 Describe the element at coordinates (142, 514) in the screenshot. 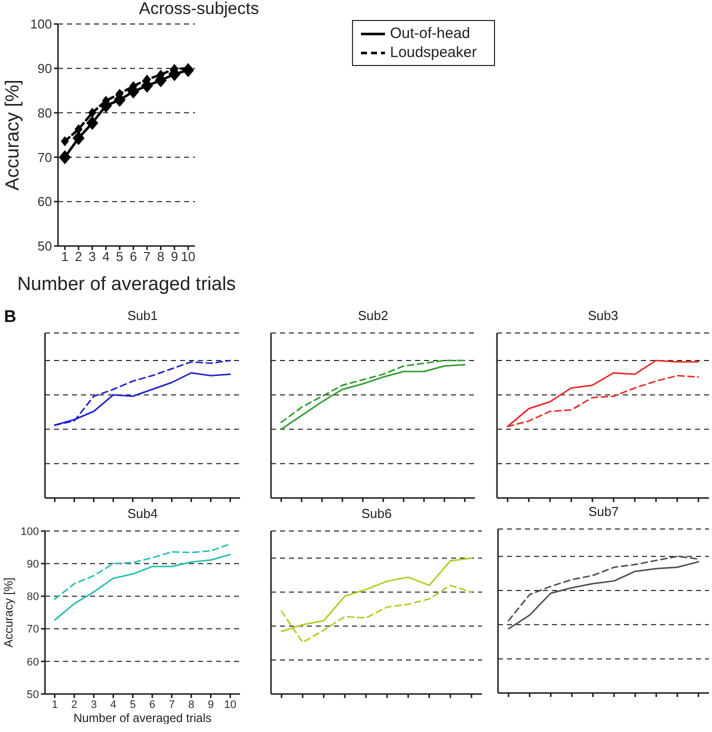

I see `chart-title: Sub4` at that location.